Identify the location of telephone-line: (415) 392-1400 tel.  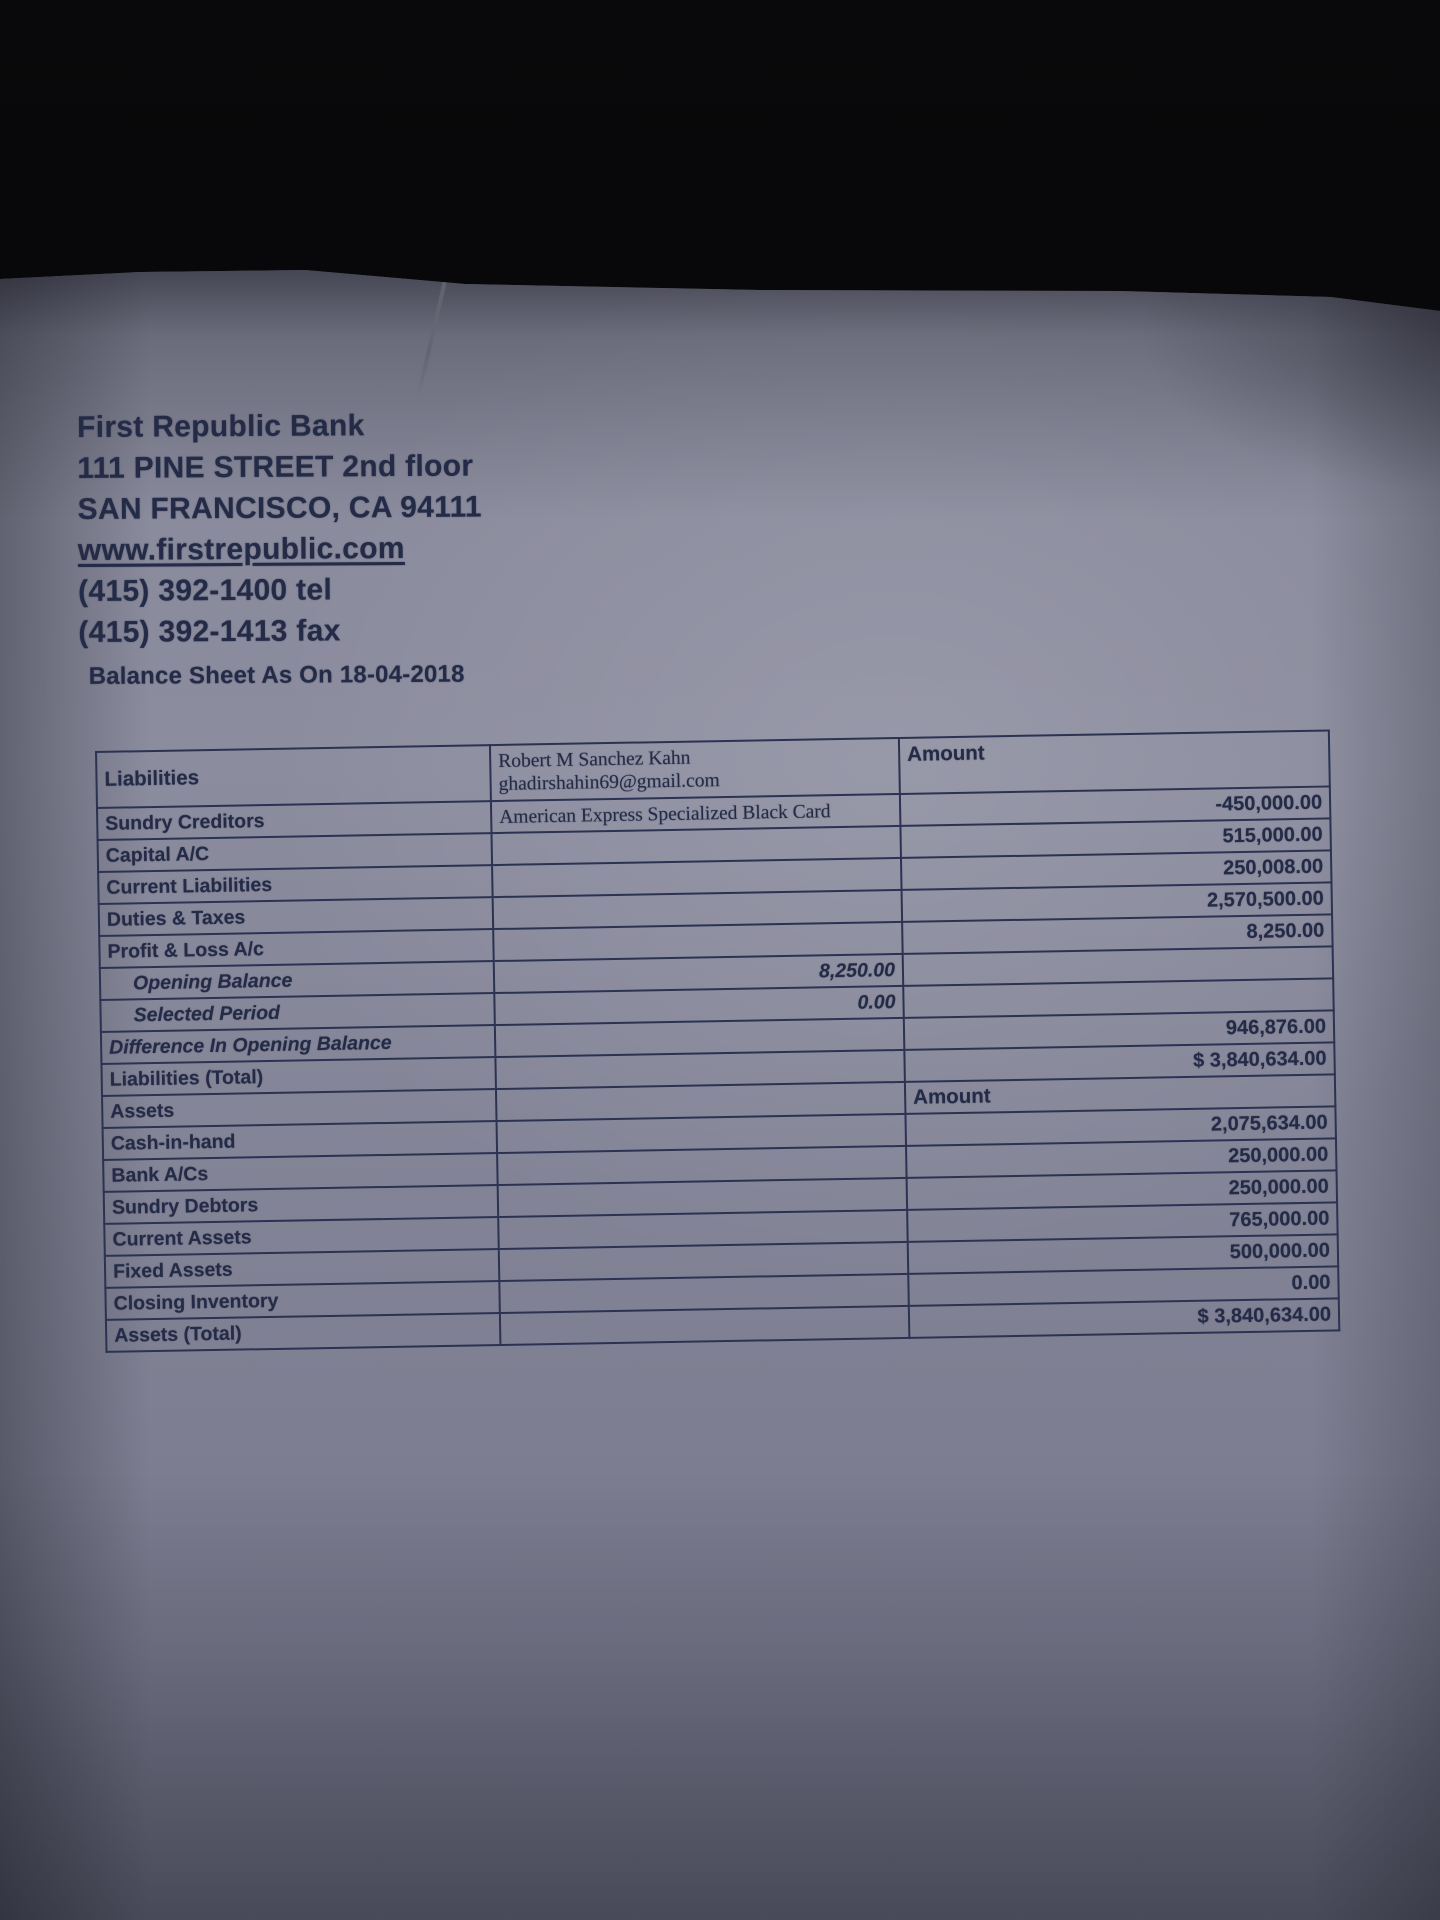
(205, 590).